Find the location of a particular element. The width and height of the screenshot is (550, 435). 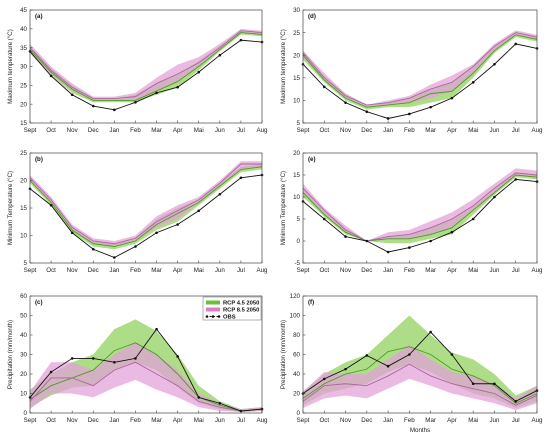

y-tick-label: 0 is located at coordinates (299, 241).